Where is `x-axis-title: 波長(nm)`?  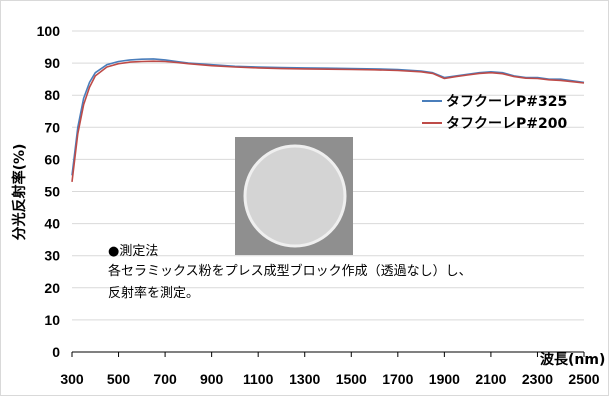 x-axis-title: 波長(nm) is located at coordinates (572, 359).